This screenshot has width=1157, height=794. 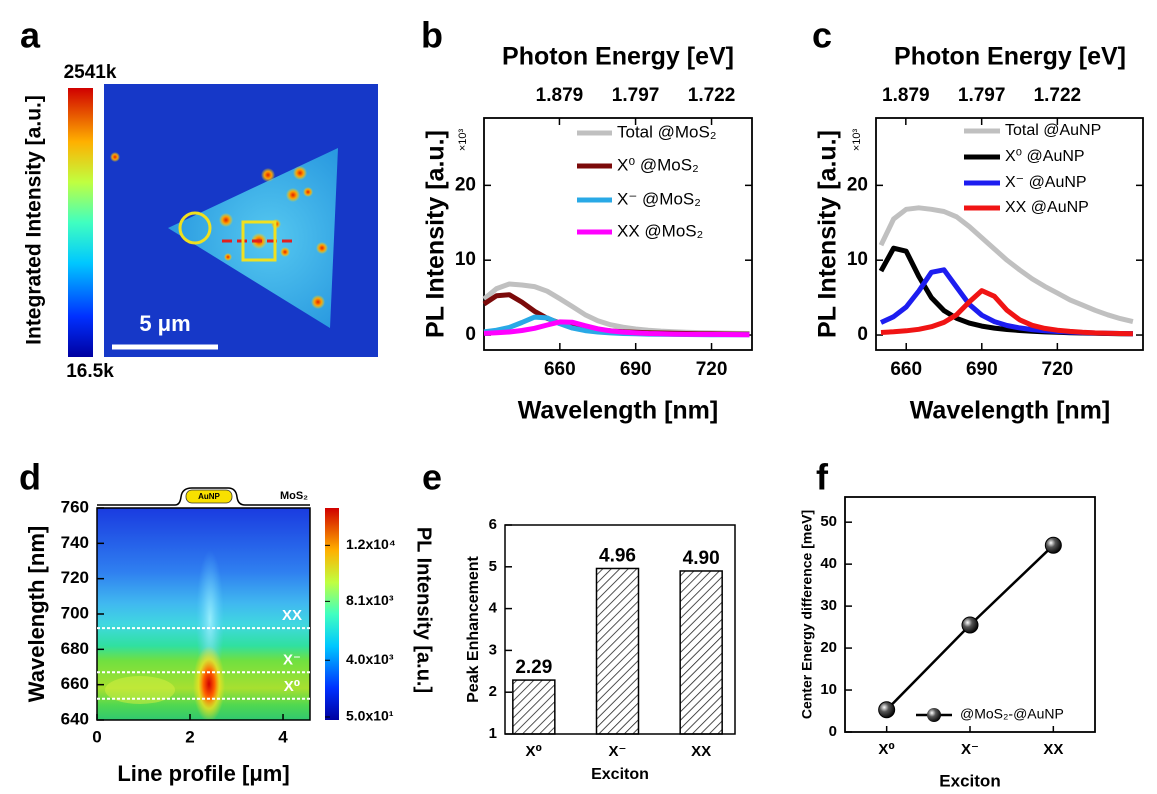 What do you see at coordinates (75, 648) in the screenshot?
I see `y-tick-label: 680` at bounding box center [75, 648].